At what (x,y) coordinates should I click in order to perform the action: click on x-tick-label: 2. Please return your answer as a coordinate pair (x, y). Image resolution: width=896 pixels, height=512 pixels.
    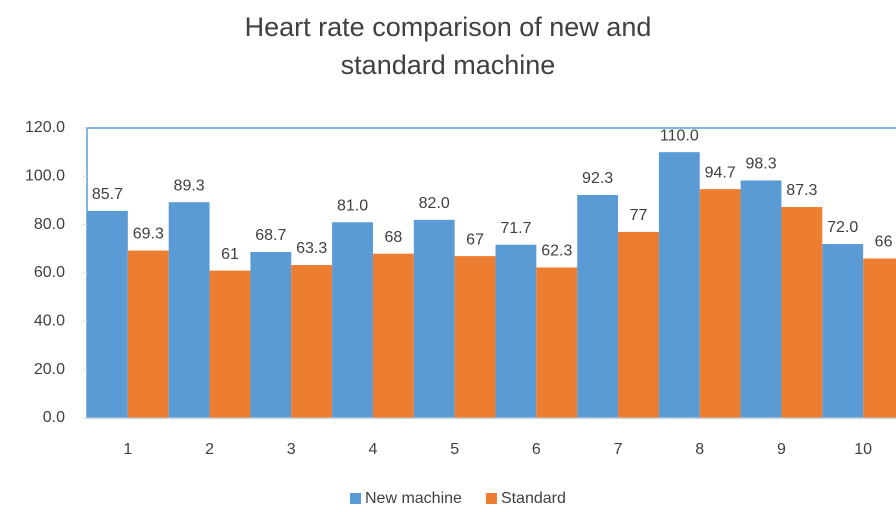
    Looking at the image, I should click on (209, 449).